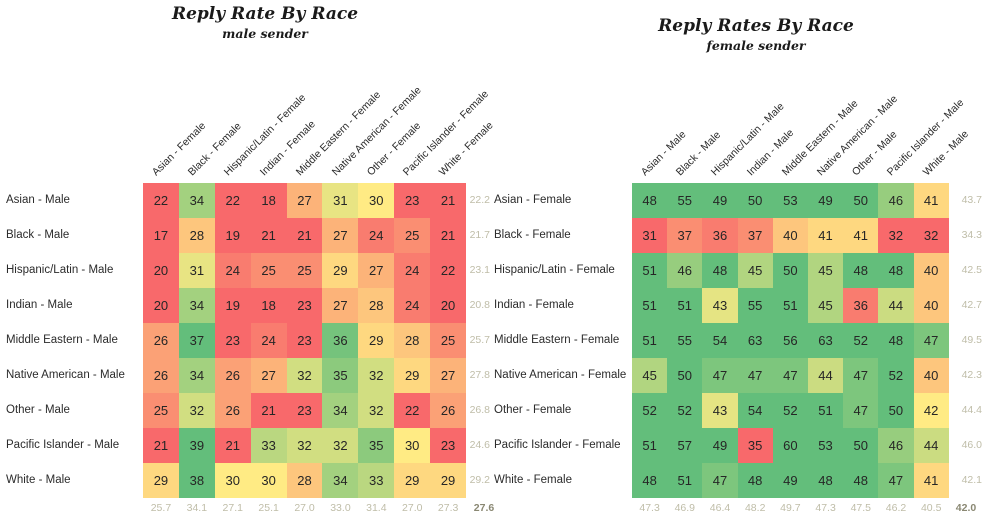 The height and width of the screenshot is (524, 986). What do you see at coordinates (161, 508) in the screenshot?
I see `column-average: 25.7` at bounding box center [161, 508].